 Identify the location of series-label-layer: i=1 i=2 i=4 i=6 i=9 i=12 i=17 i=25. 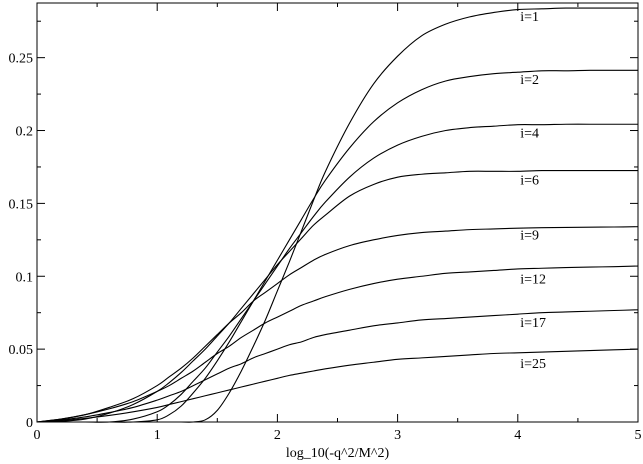
(533, 191).